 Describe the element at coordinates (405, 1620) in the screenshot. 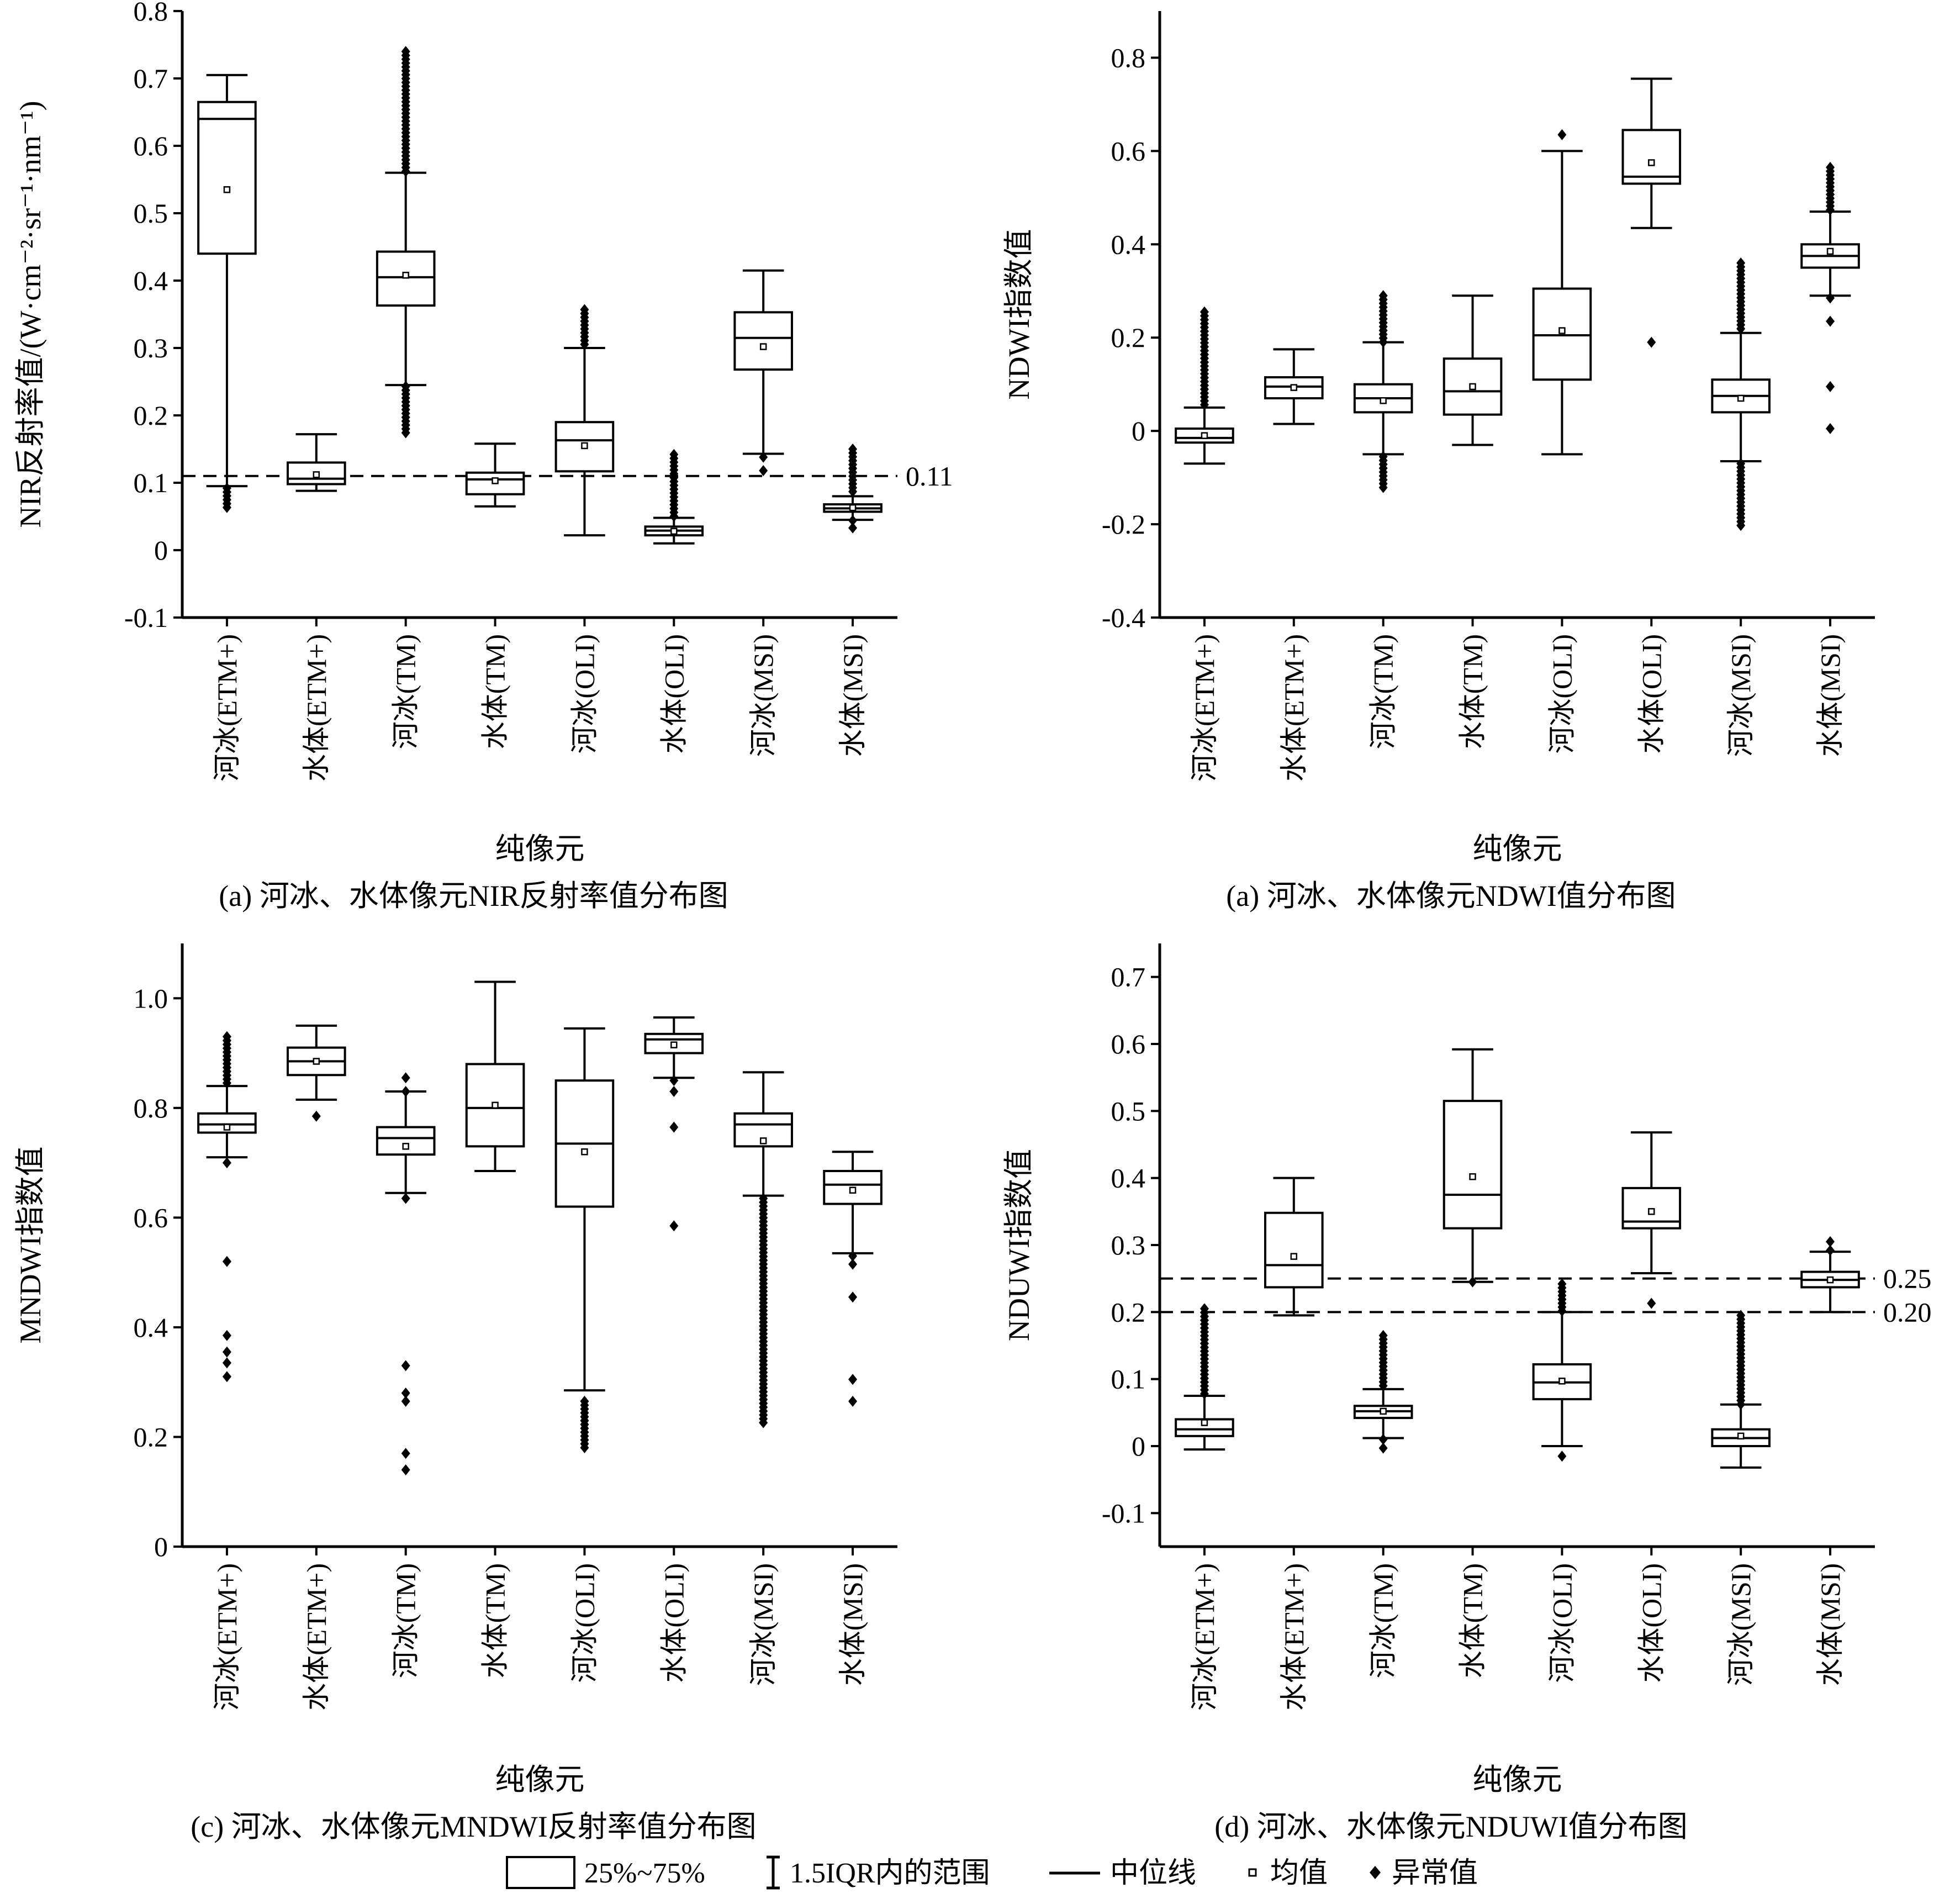

I see `x-tick-label: 河冰(TM)` at that location.